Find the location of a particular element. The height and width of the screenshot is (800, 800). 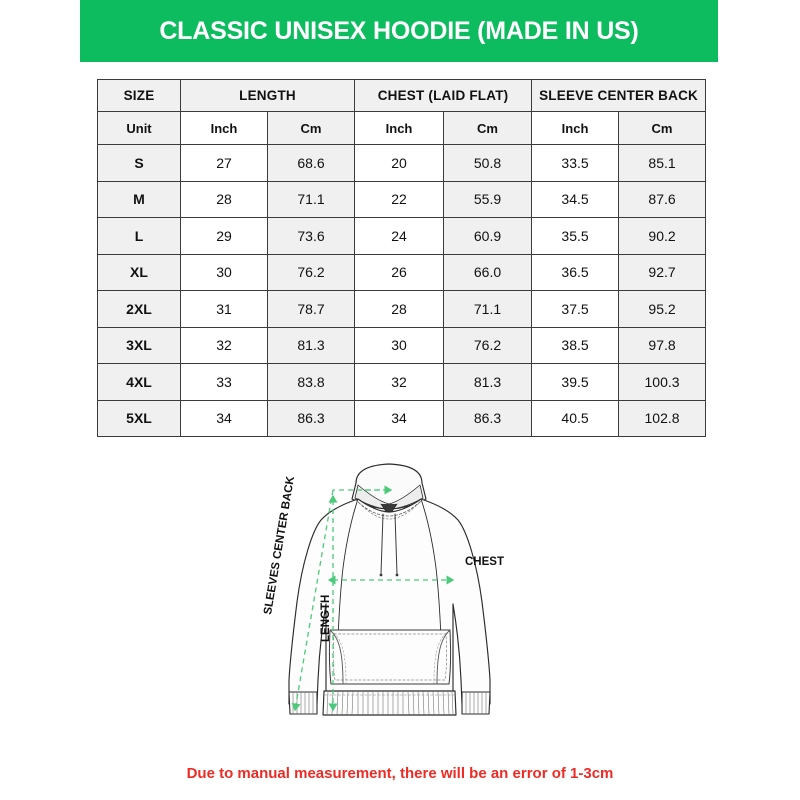

page-title: CLASSIC UNISEX HOODIE (MADE IN US) is located at coordinates (399, 30).